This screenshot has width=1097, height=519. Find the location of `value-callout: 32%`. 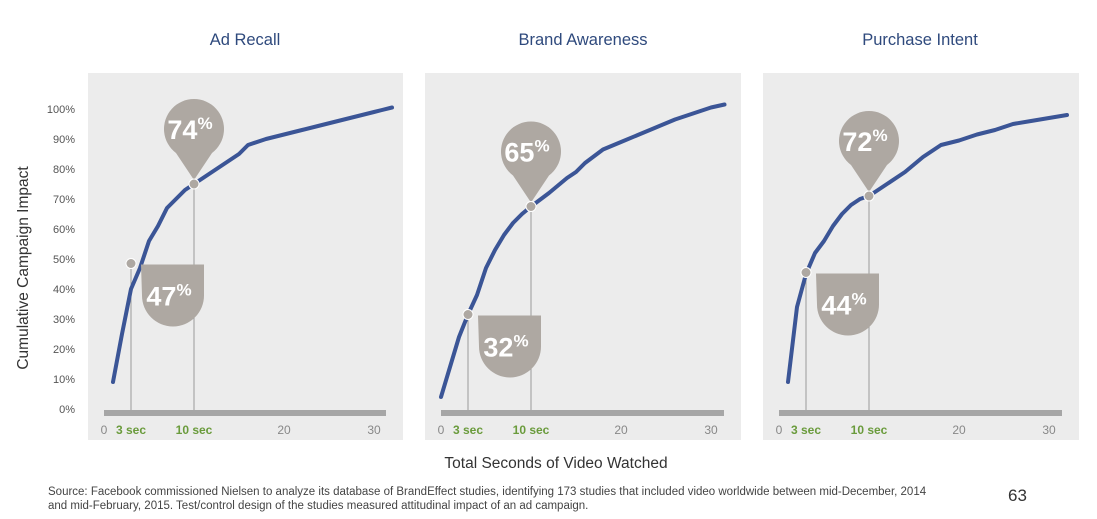

value-callout: 32% is located at coordinates (509, 346).